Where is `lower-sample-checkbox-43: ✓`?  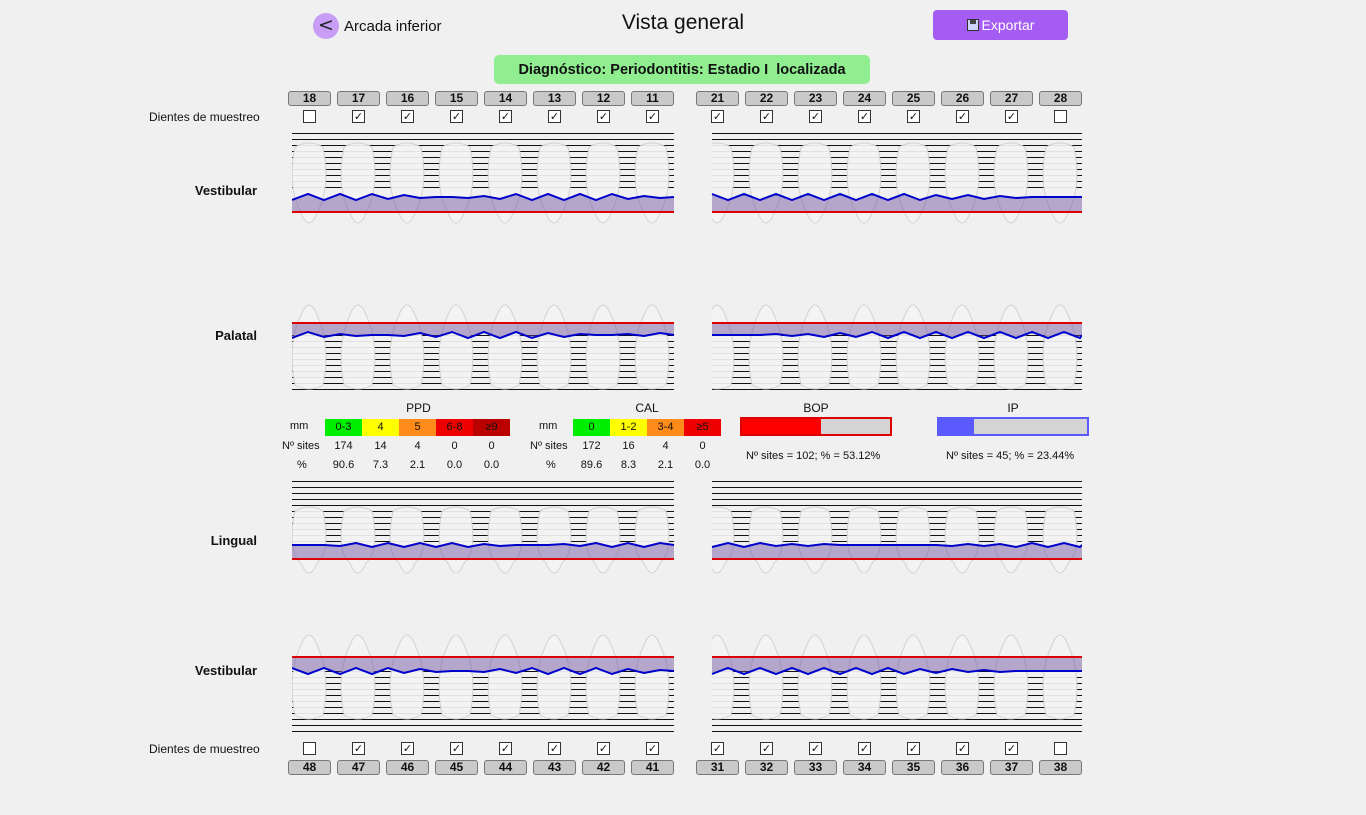 lower-sample-checkbox-43: ✓ is located at coordinates (554, 748).